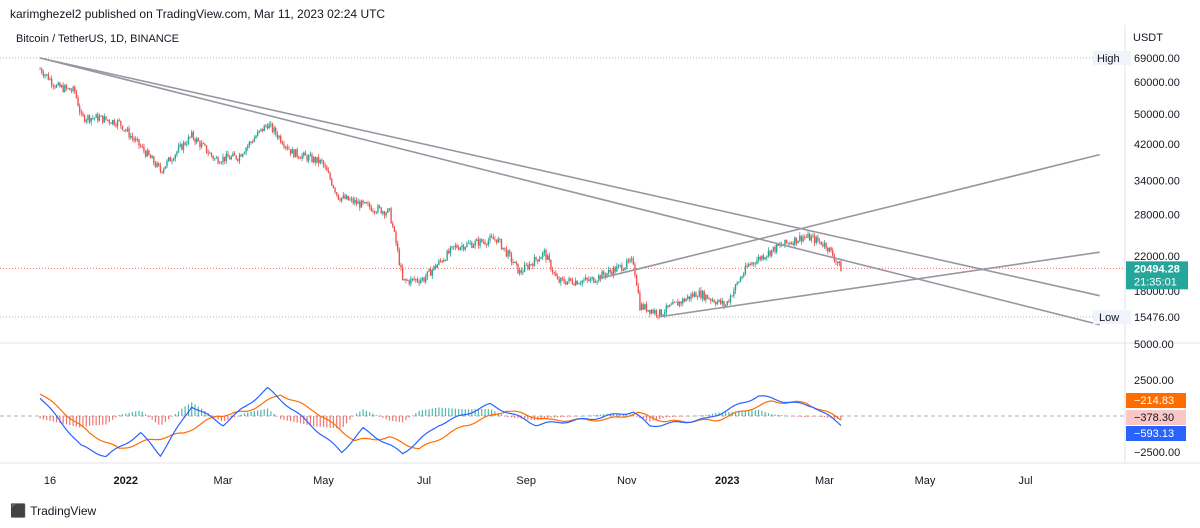  What do you see at coordinates (1155, 282) in the screenshot?
I see `countdown-timer: 21:35:01` at bounding box center [1155, 282].